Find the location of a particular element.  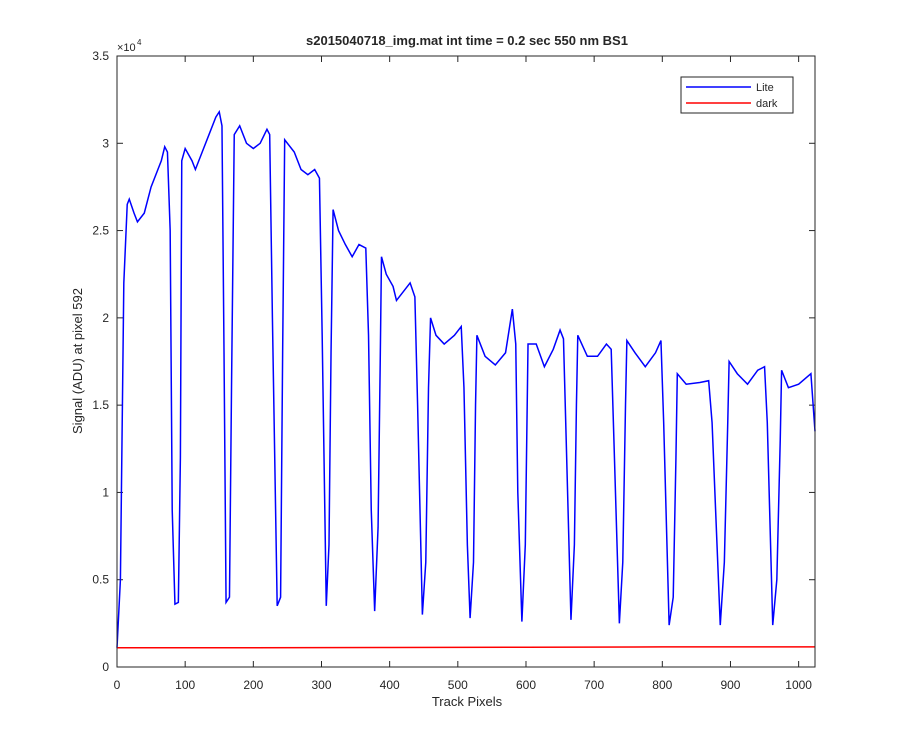

x-tick-label: 200 is located at coordinates (253, 685).